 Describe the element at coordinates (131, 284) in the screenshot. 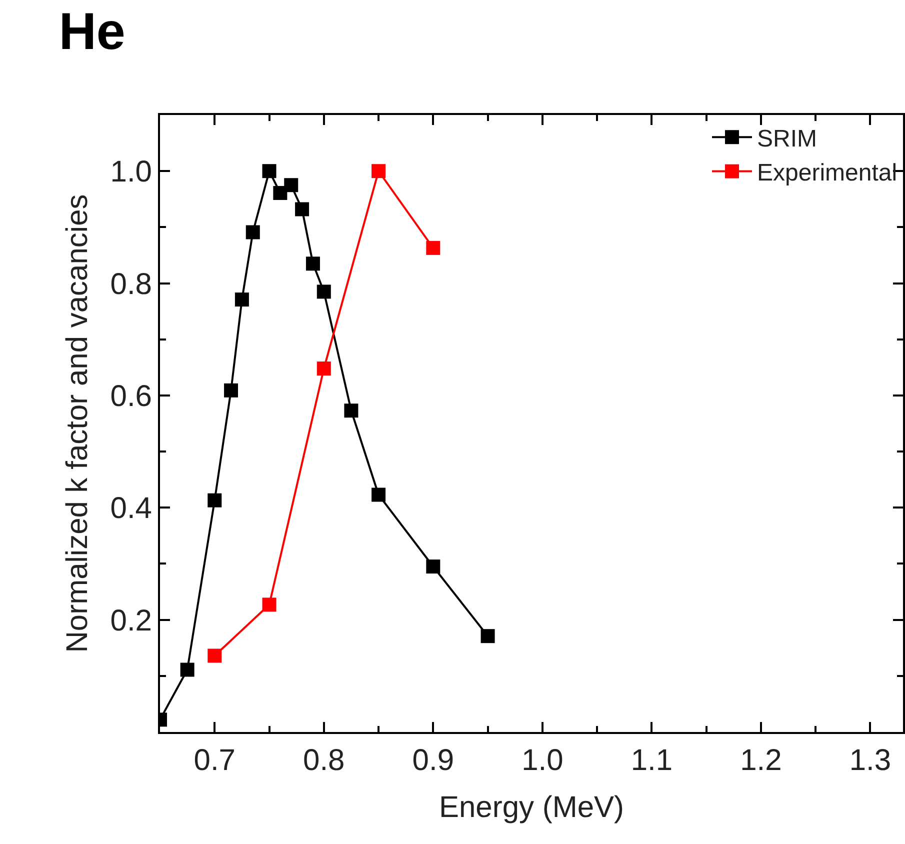

I see `y-tick-label: 0.8` at that location.